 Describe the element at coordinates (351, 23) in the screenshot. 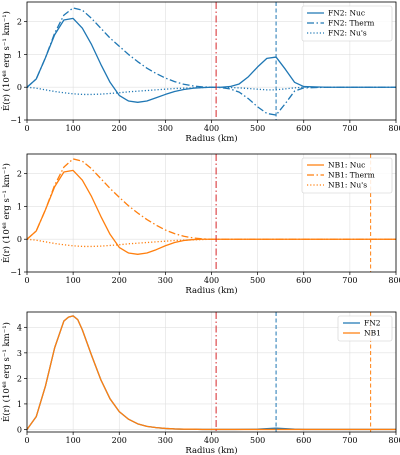

I see `legend-label: FN2: Therm` at that location.